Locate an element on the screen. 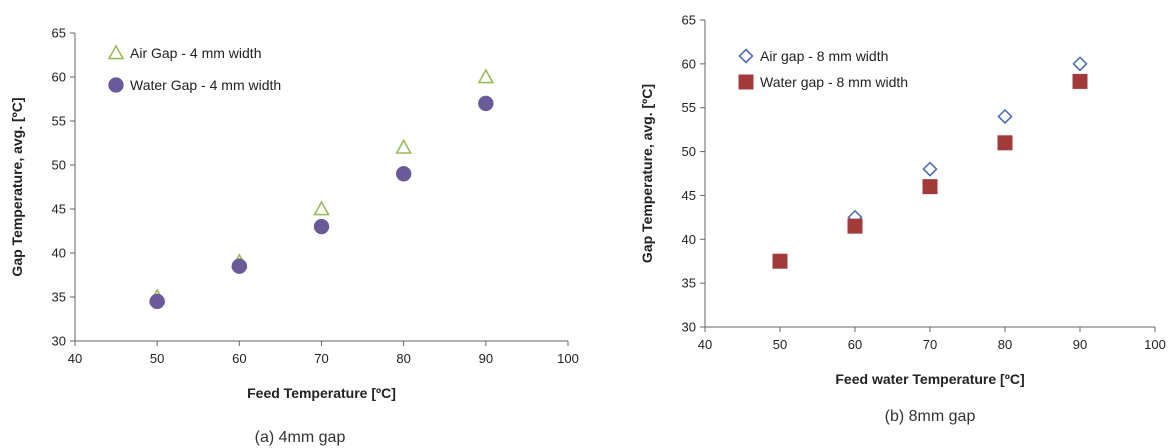  x-axis-title: Feed water Temperature [ºC] is located at coordinates (929, 379).